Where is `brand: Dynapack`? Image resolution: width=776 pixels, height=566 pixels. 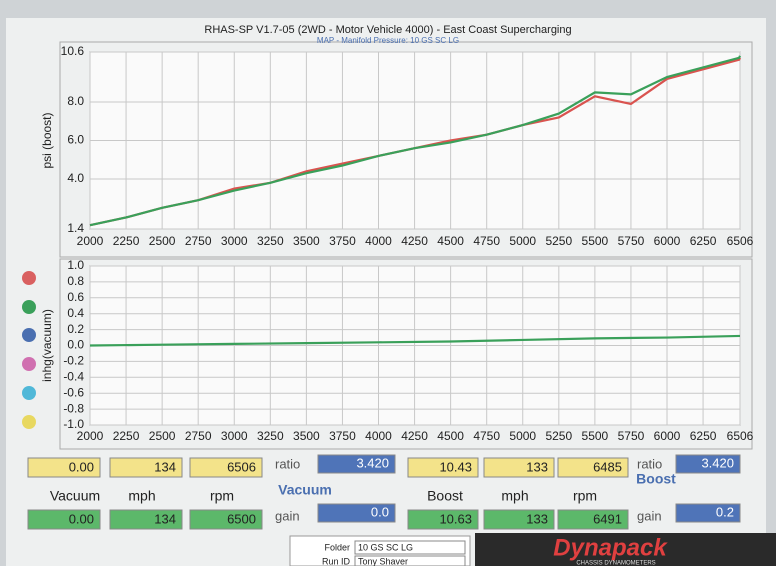
brand: Dynapack is located at coordinates (610, 547).